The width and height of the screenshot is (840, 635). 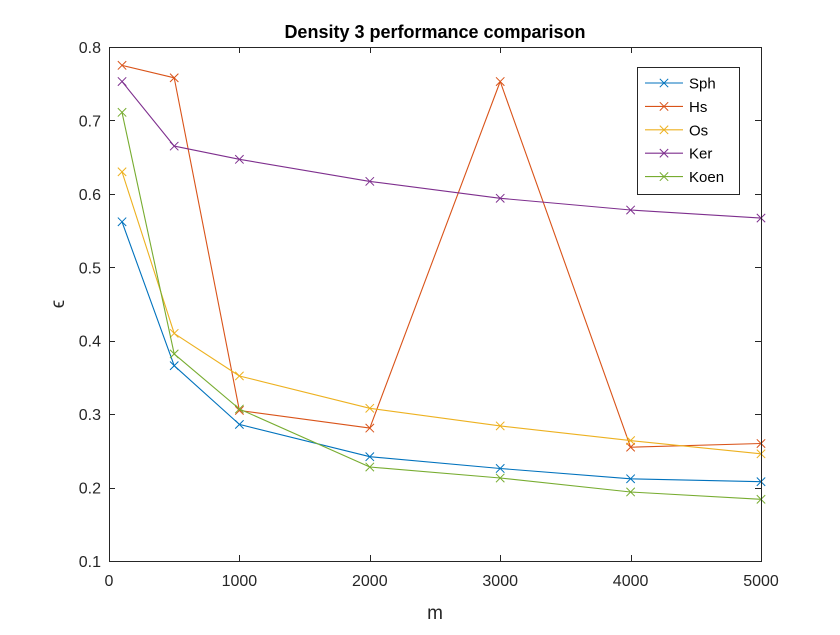 What do you see at coordinates (761, 581) in the screenshot?
I see `x-tick-label: 5000` at bounding box center [761, 581].